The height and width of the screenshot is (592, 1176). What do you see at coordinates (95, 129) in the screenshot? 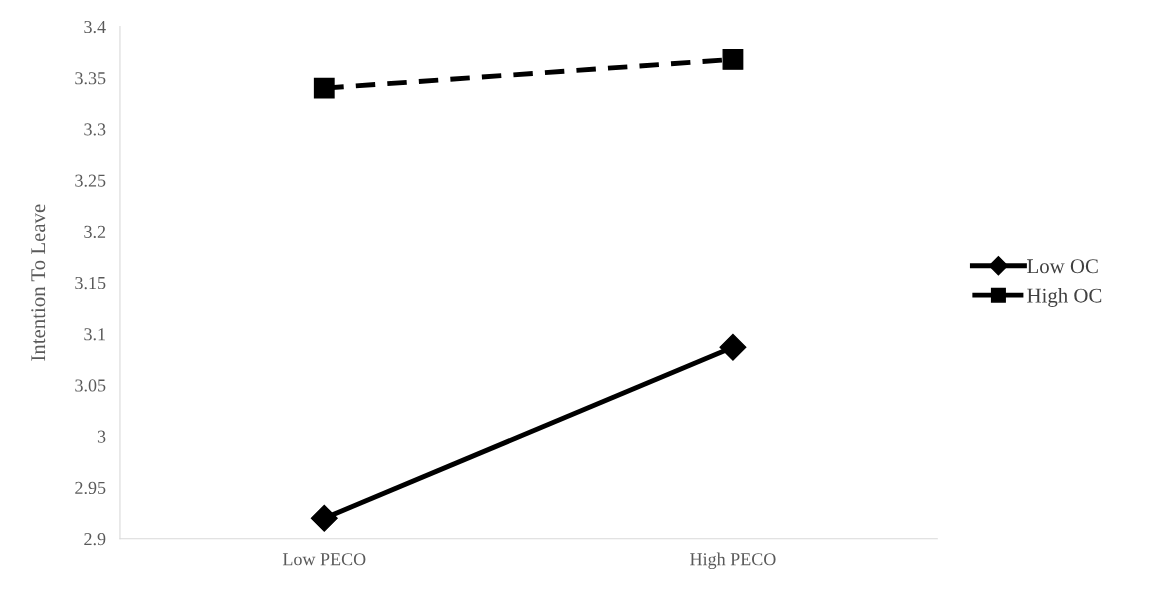
I see `y-tick-label: 3.3` at bounding box center [95, 129].